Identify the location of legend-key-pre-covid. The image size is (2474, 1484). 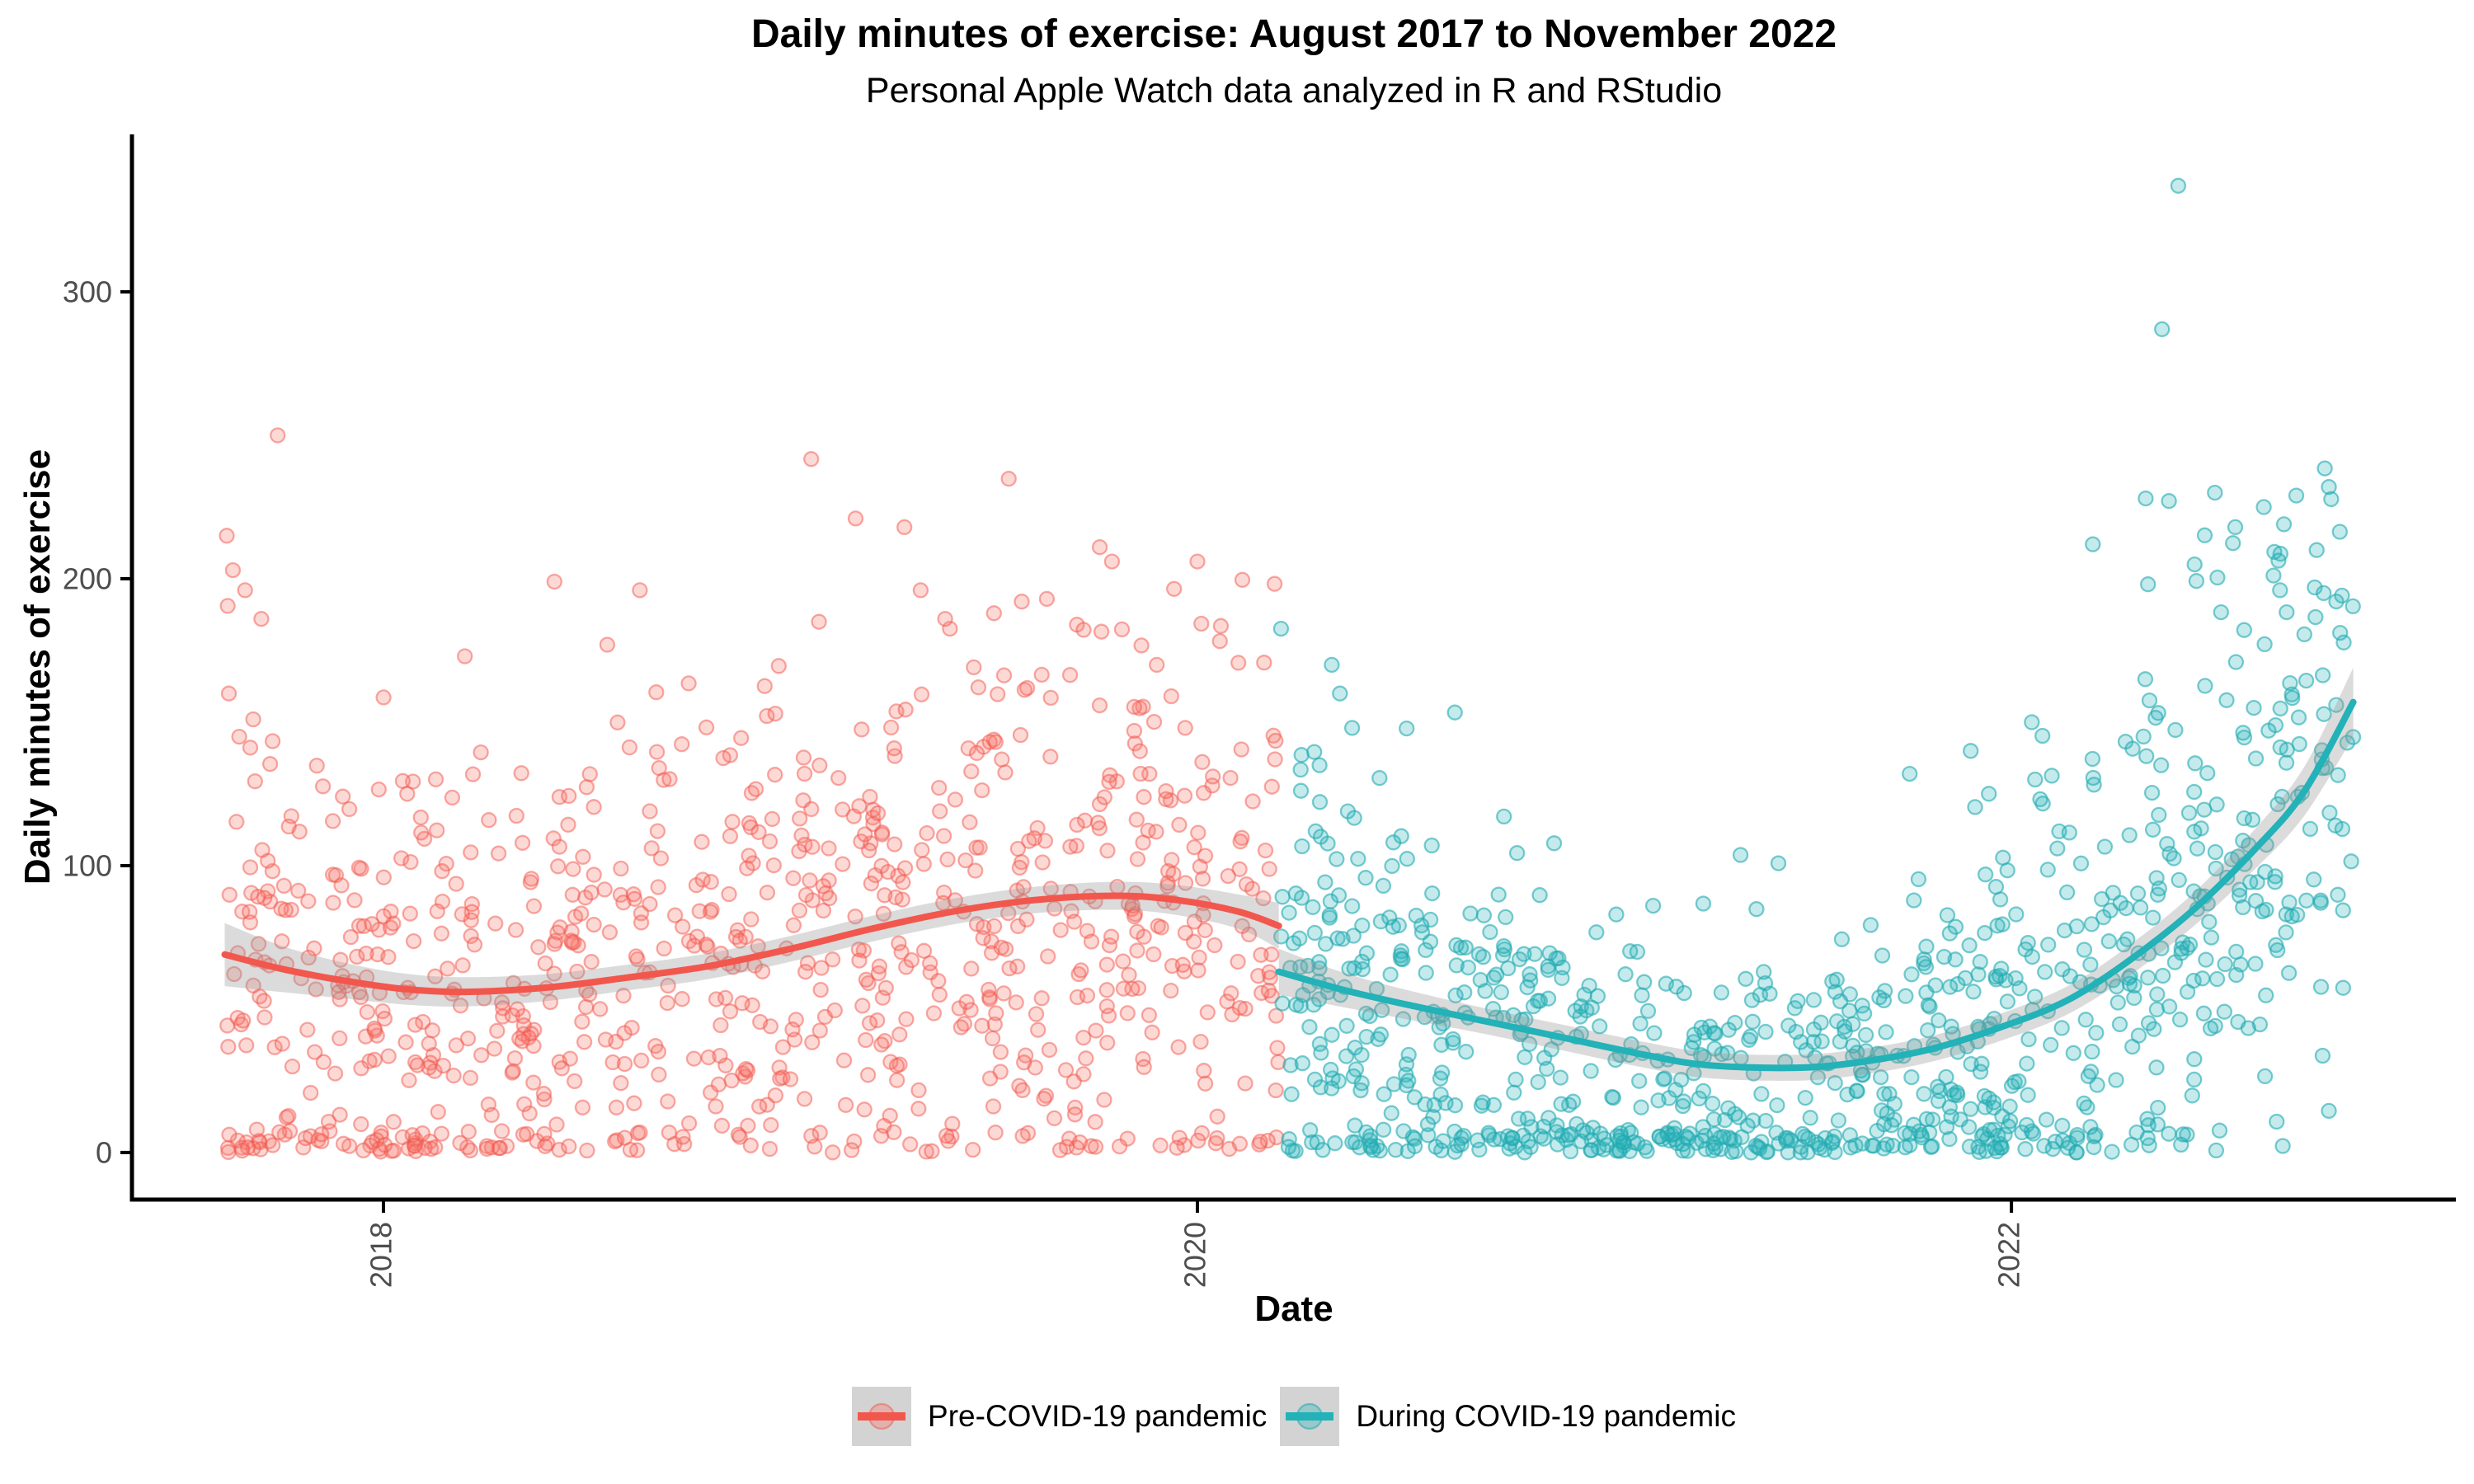
(882, 1416).